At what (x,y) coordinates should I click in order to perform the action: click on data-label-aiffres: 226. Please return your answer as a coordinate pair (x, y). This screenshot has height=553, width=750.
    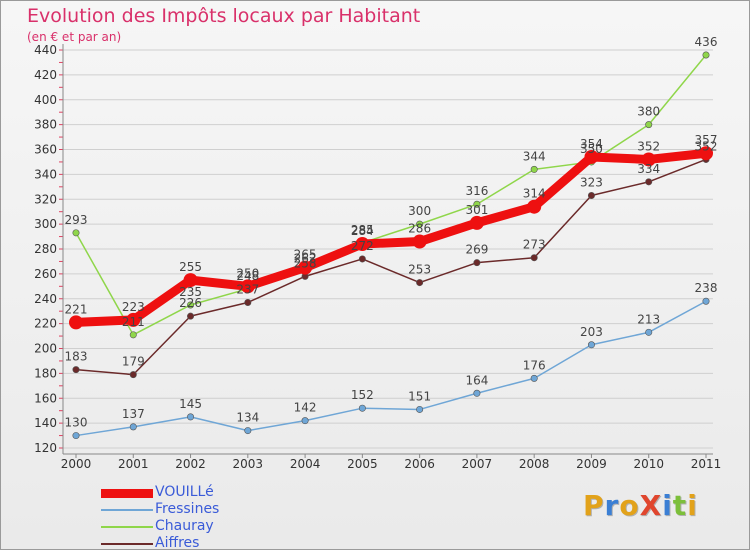
    Looking at the image, I should click on (190, 303).